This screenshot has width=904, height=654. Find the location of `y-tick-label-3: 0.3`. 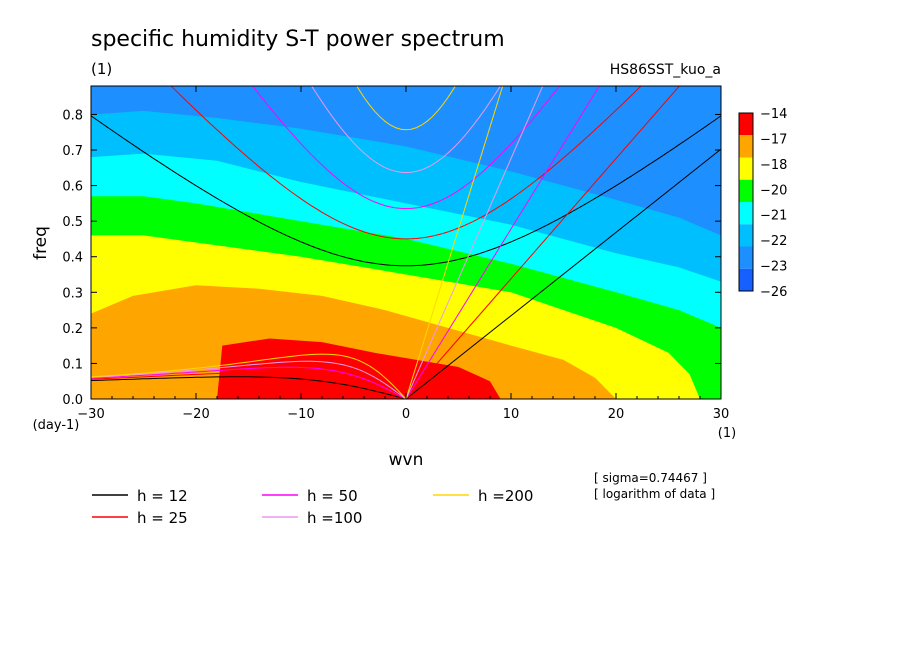

y-tick-label-3: 0.3 is located at coordinates (72, 293).